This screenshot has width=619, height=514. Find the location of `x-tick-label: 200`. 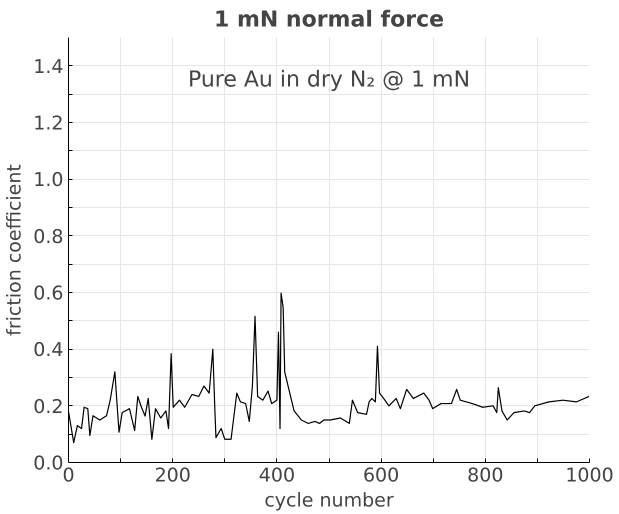

x-tick-label: 200 is located at coordinates (172, 475).